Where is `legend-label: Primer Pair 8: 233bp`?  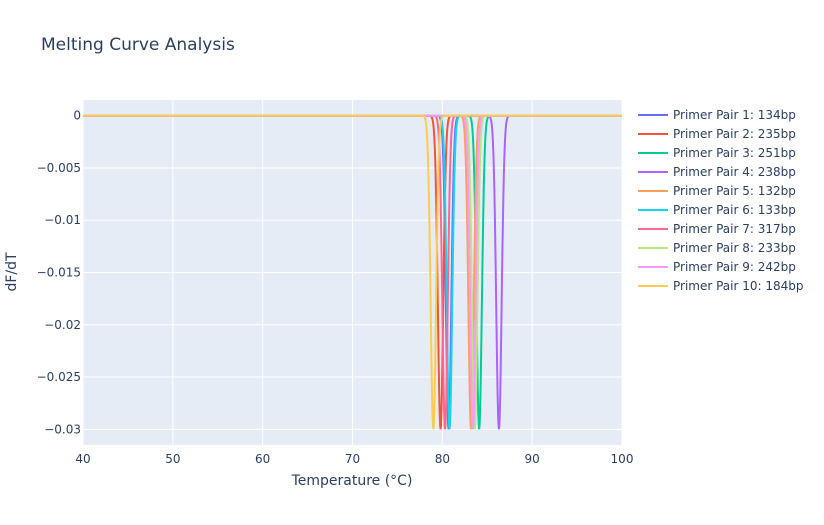
legend-label: Primer Pair 8: 233bp is located at coordinates (734, 248).